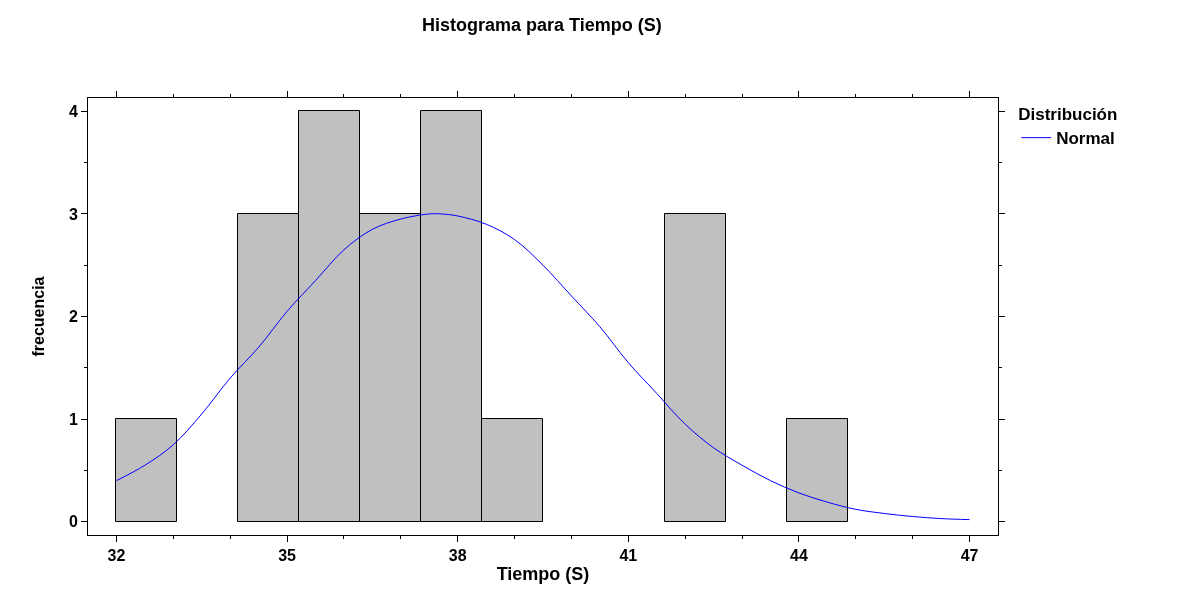 The width and height of the screenshot is (1204, 603). I want to click on y-tick-label: 3, so click(73, 214).